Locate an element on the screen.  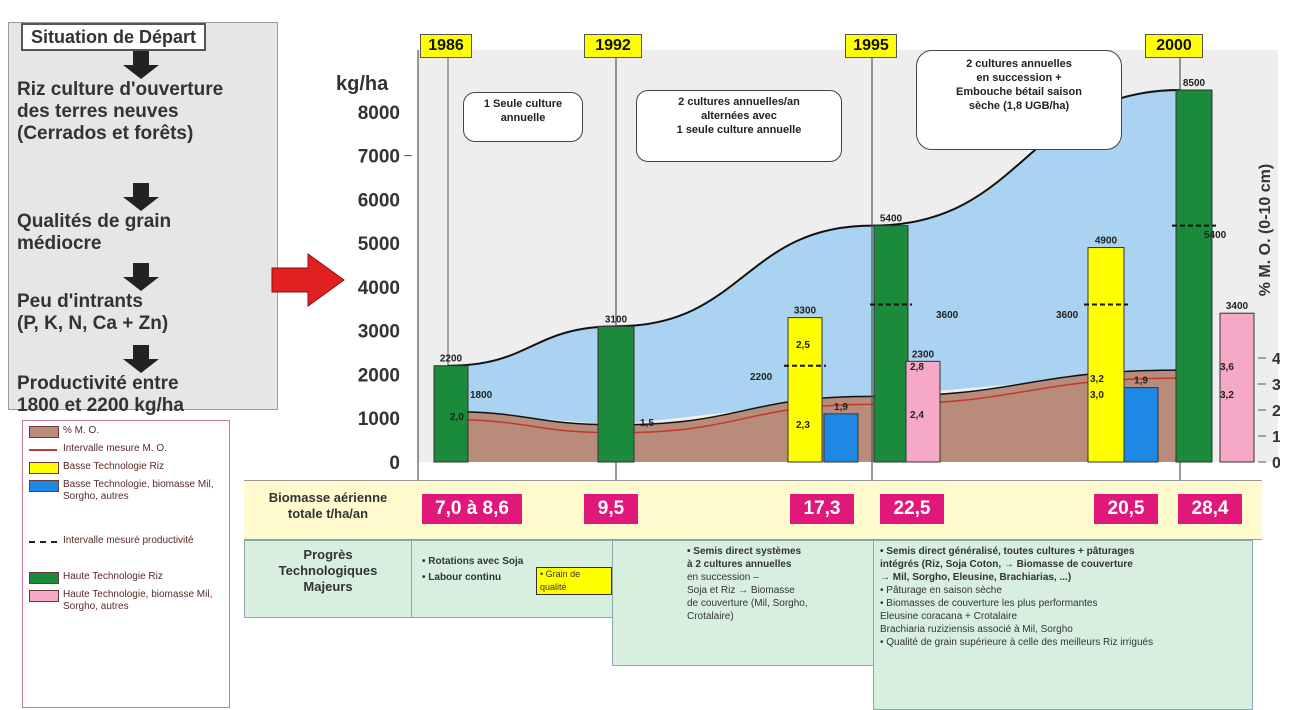
phase-text: en succession + is located at coordinates (1019, 78).